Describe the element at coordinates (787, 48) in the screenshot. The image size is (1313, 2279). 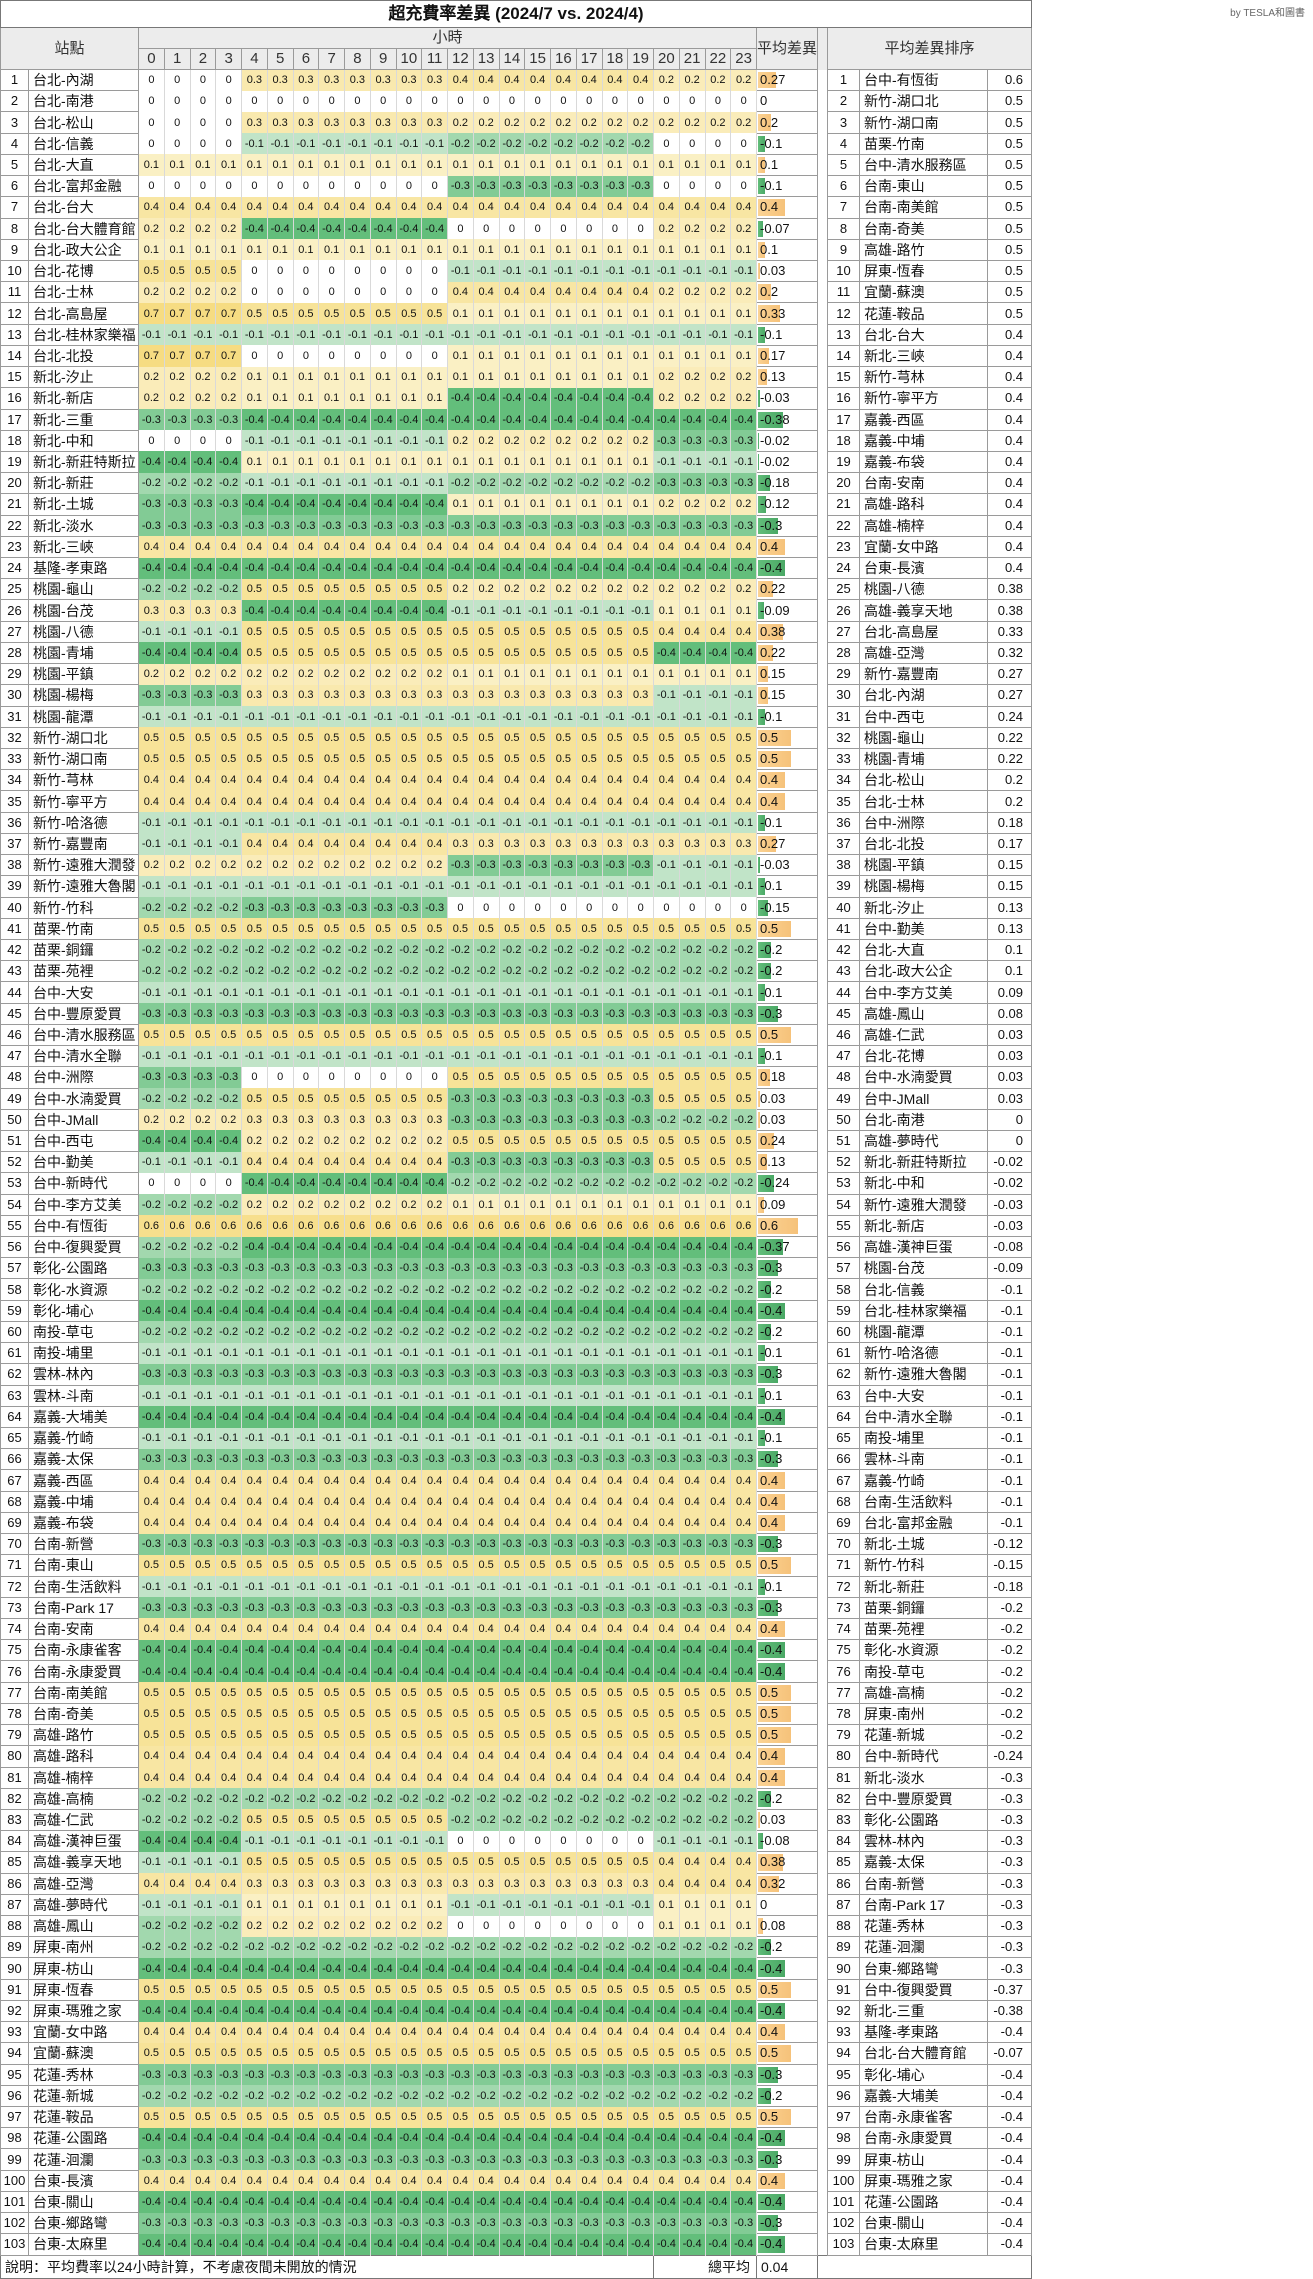
I see `avg-diff-header: 平均差異` at that location.